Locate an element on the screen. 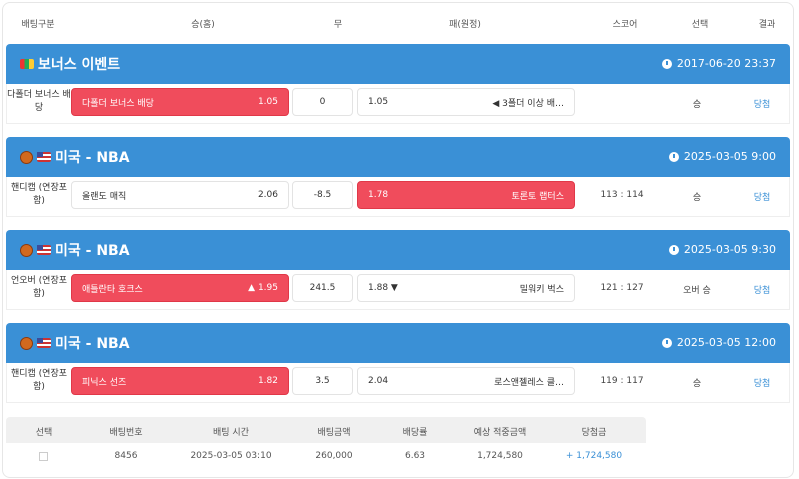  sh-time: 배팅 시간 is located at coordinates (231, 433).